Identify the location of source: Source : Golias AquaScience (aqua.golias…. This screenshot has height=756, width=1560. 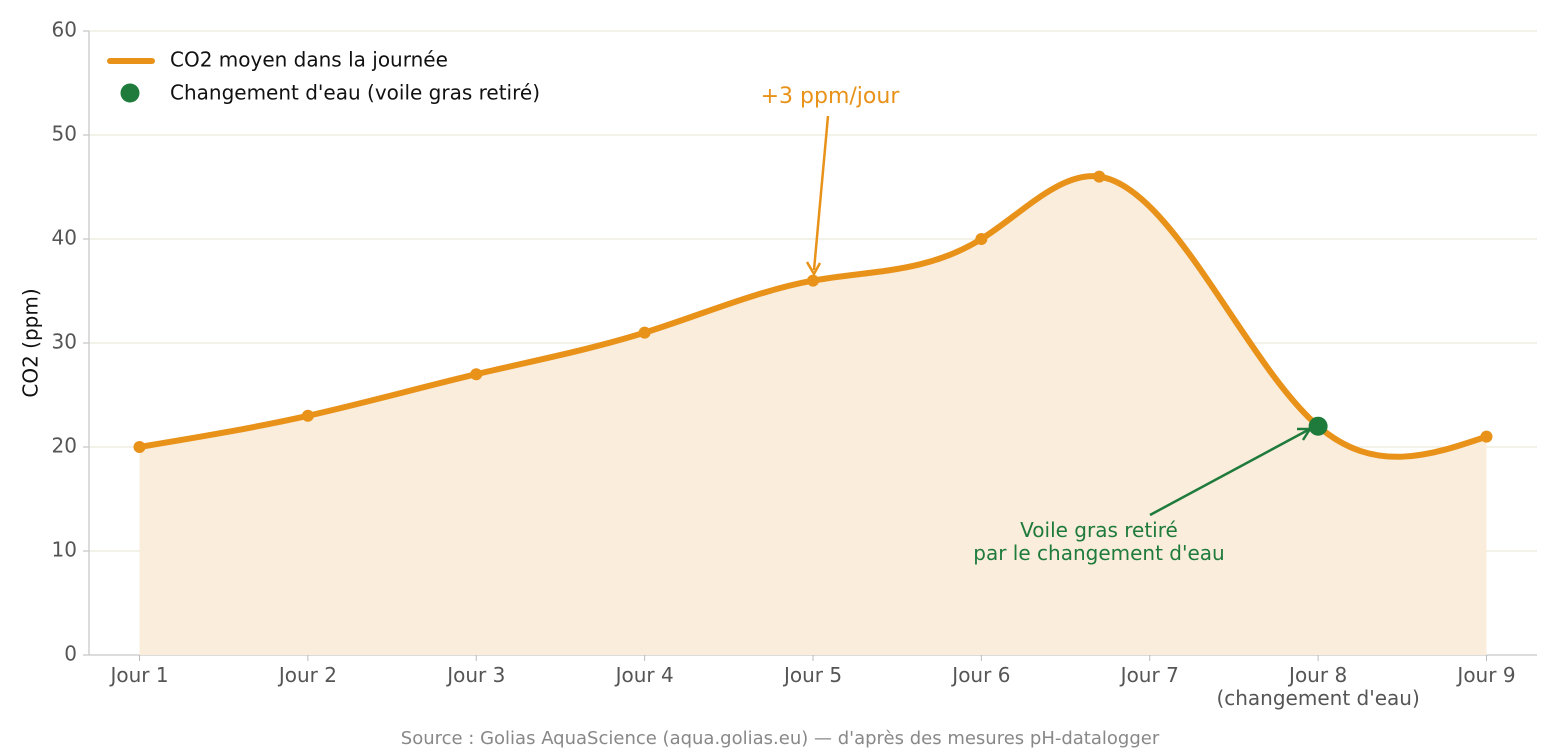
(780, 738).